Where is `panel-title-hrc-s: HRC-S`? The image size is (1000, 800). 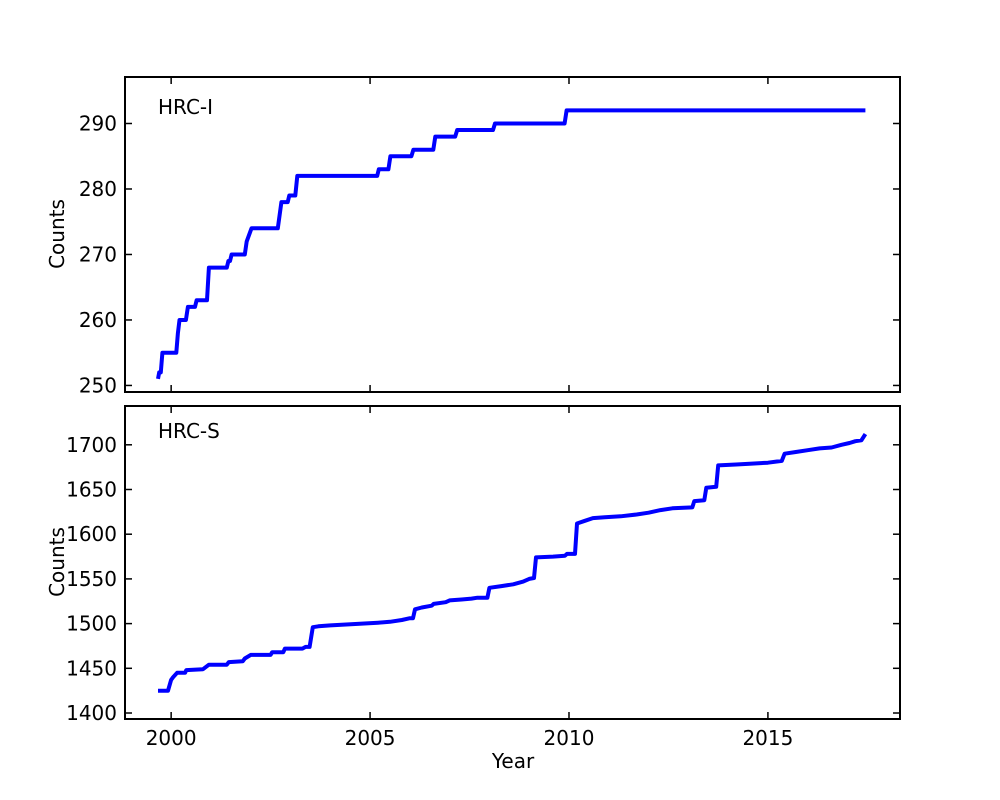
panel-title-hrc-s: HRC-S is located at coordinates (189, 431).